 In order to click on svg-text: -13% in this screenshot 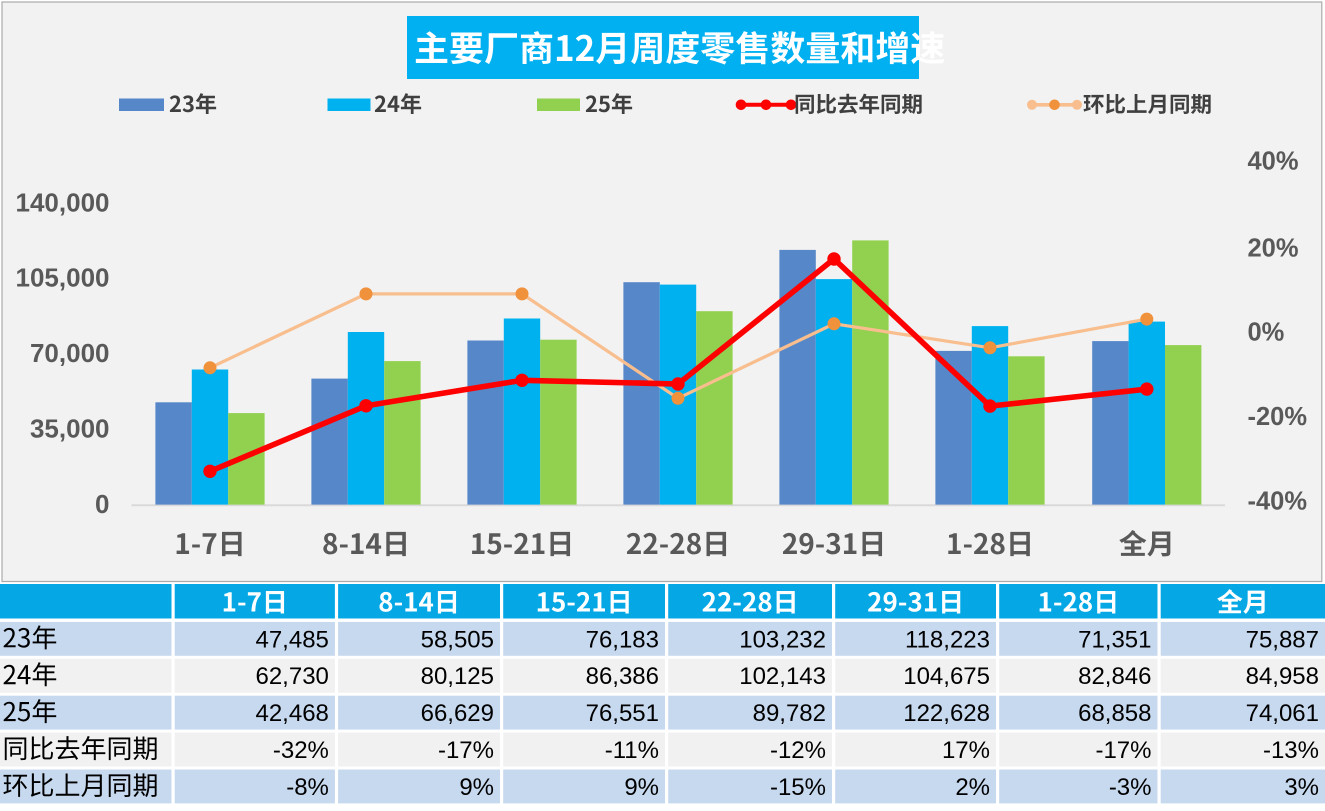, I will do `click(1291, 750)`.